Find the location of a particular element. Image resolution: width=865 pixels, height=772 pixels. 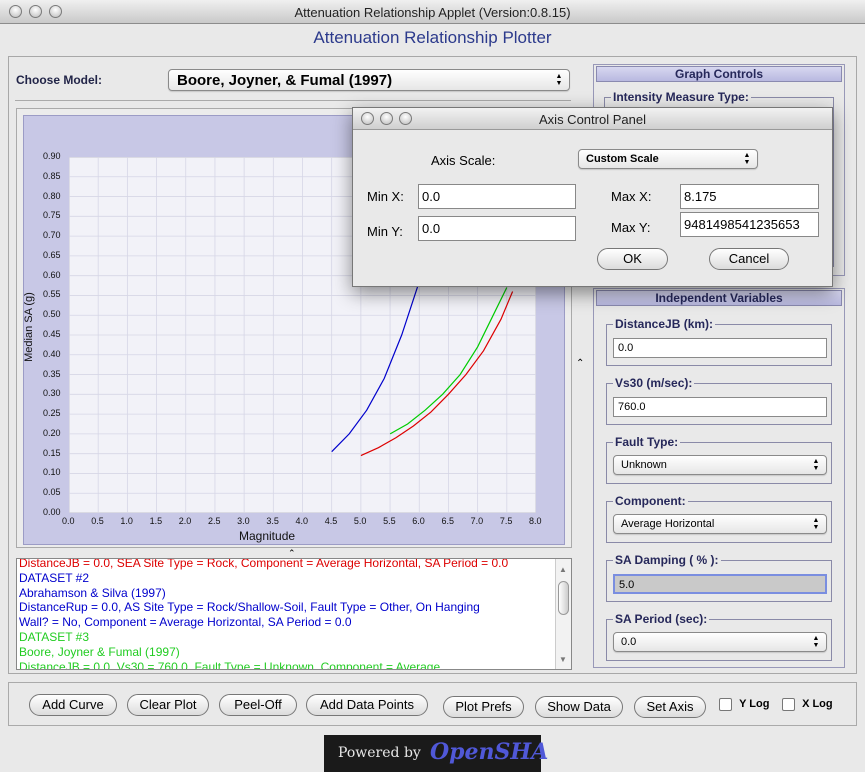

y-tick-label: 0.45 is located at coordinates (52, 334).